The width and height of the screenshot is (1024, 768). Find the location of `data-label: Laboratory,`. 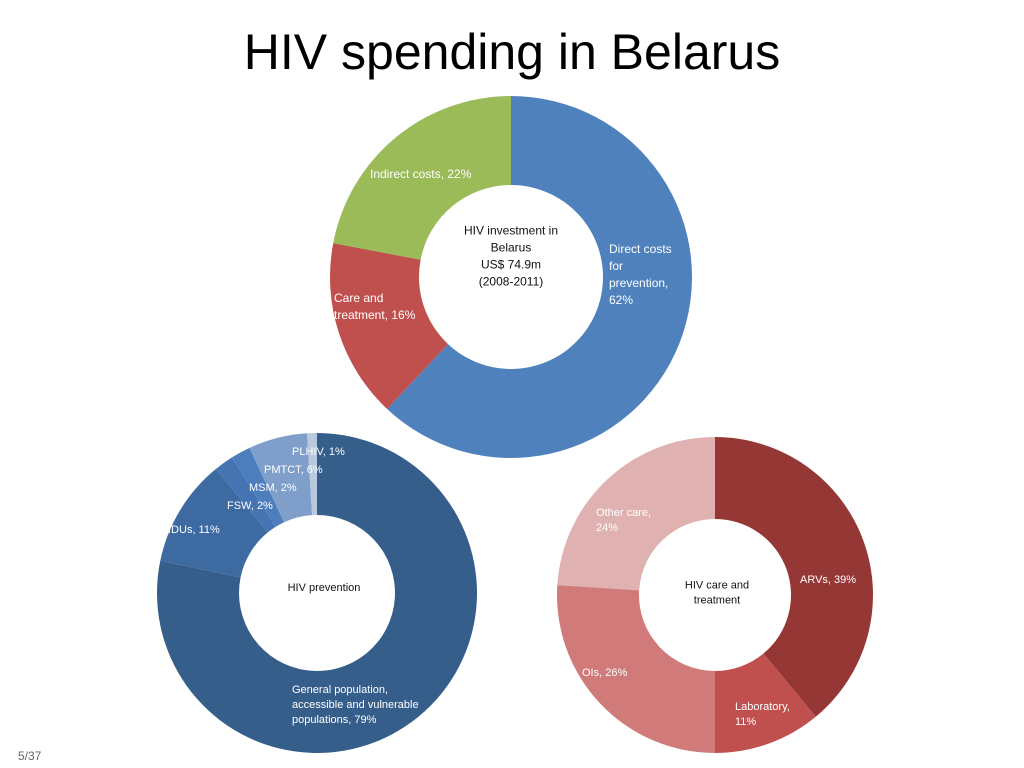

data-label: Laboratory, is located at coordinates (762, 707).